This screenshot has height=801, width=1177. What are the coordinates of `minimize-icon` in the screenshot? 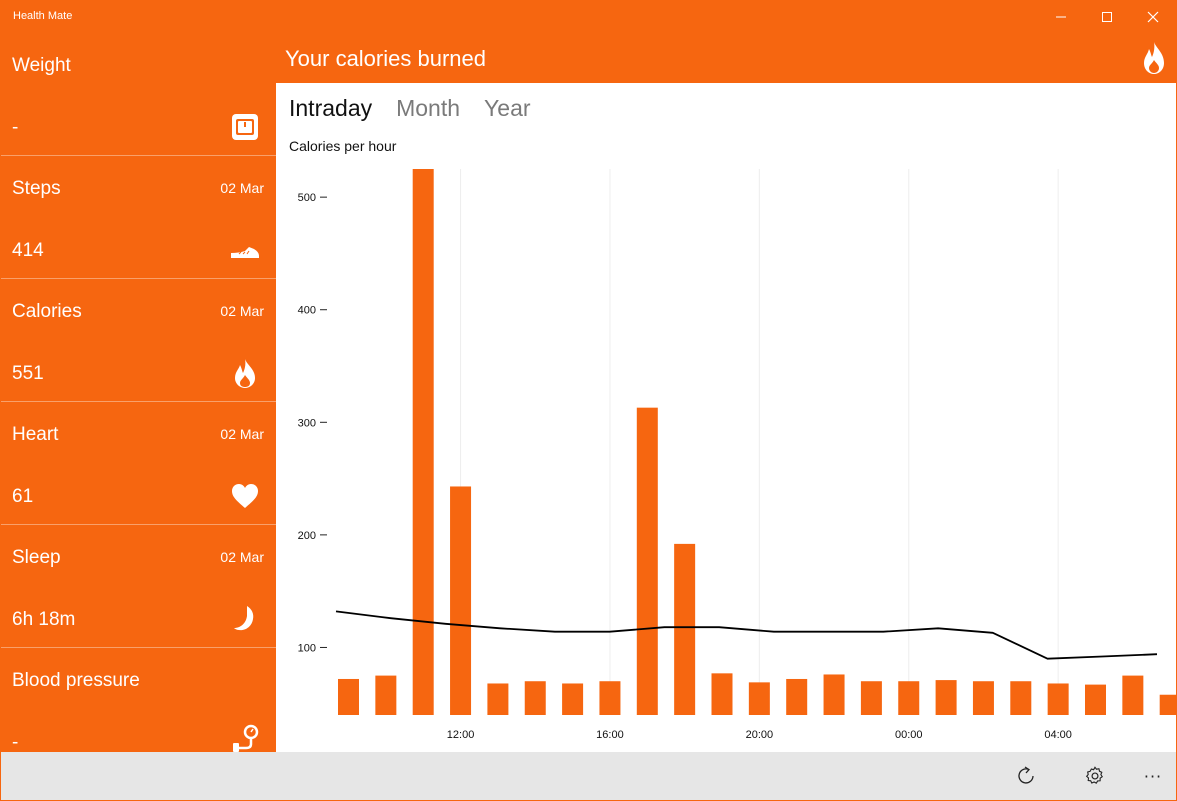 It's located at (1061, 17).